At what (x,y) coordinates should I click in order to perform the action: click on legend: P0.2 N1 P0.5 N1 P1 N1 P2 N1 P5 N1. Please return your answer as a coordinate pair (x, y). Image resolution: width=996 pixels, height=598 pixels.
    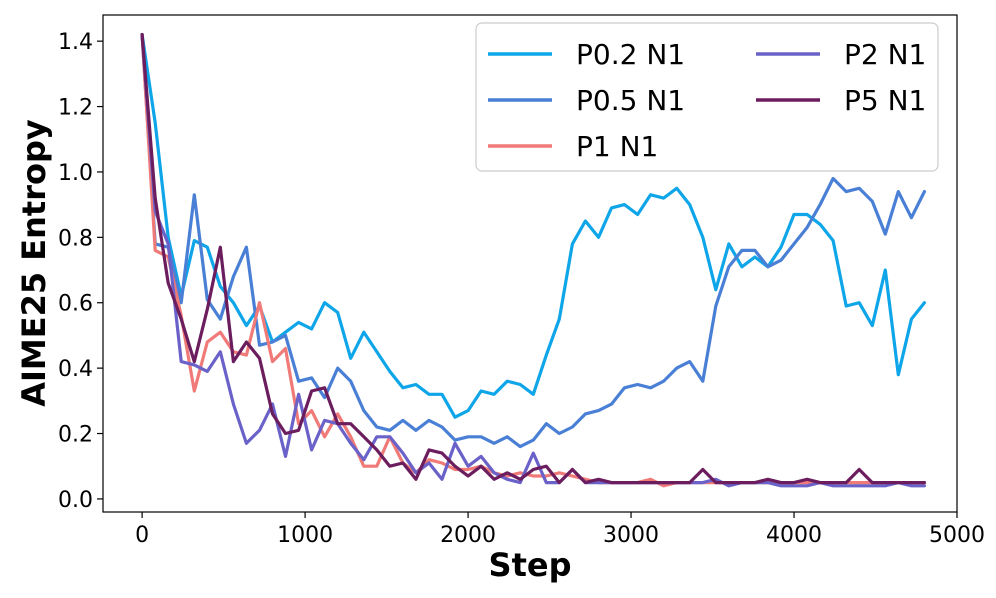
    Looking at the image, I should click on (707, 97).